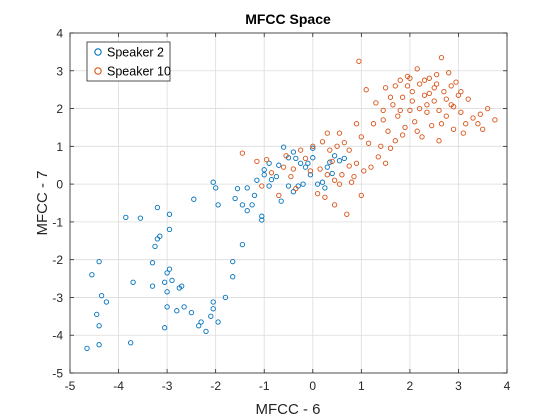  Describe the element at coordinates (312, 386) in the screenshot. I see `x-tick-label: 0` at that location.